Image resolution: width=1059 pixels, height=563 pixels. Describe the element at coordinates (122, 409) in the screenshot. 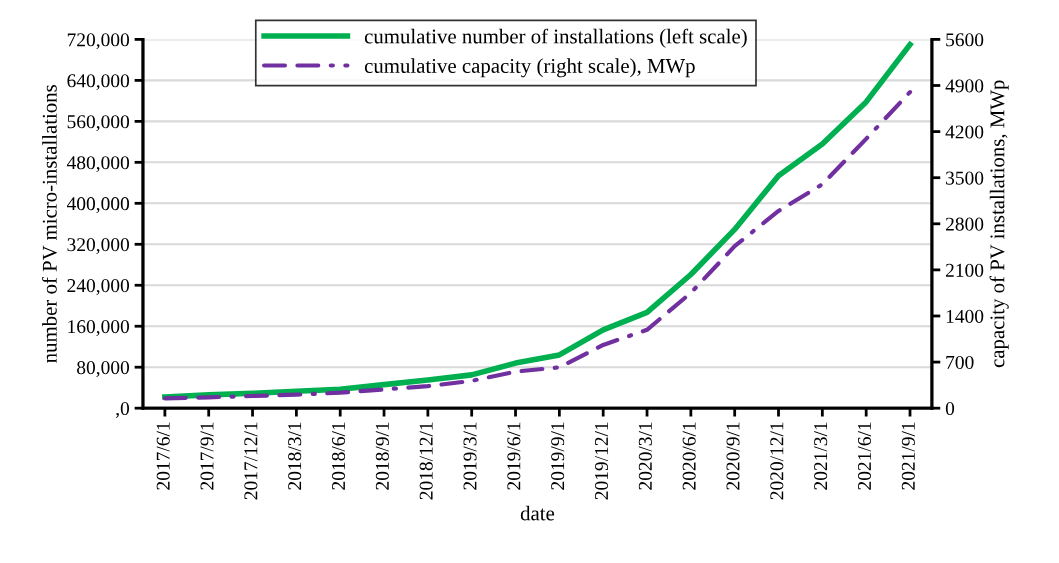

I see `y-tick-label: ,0` at that location.